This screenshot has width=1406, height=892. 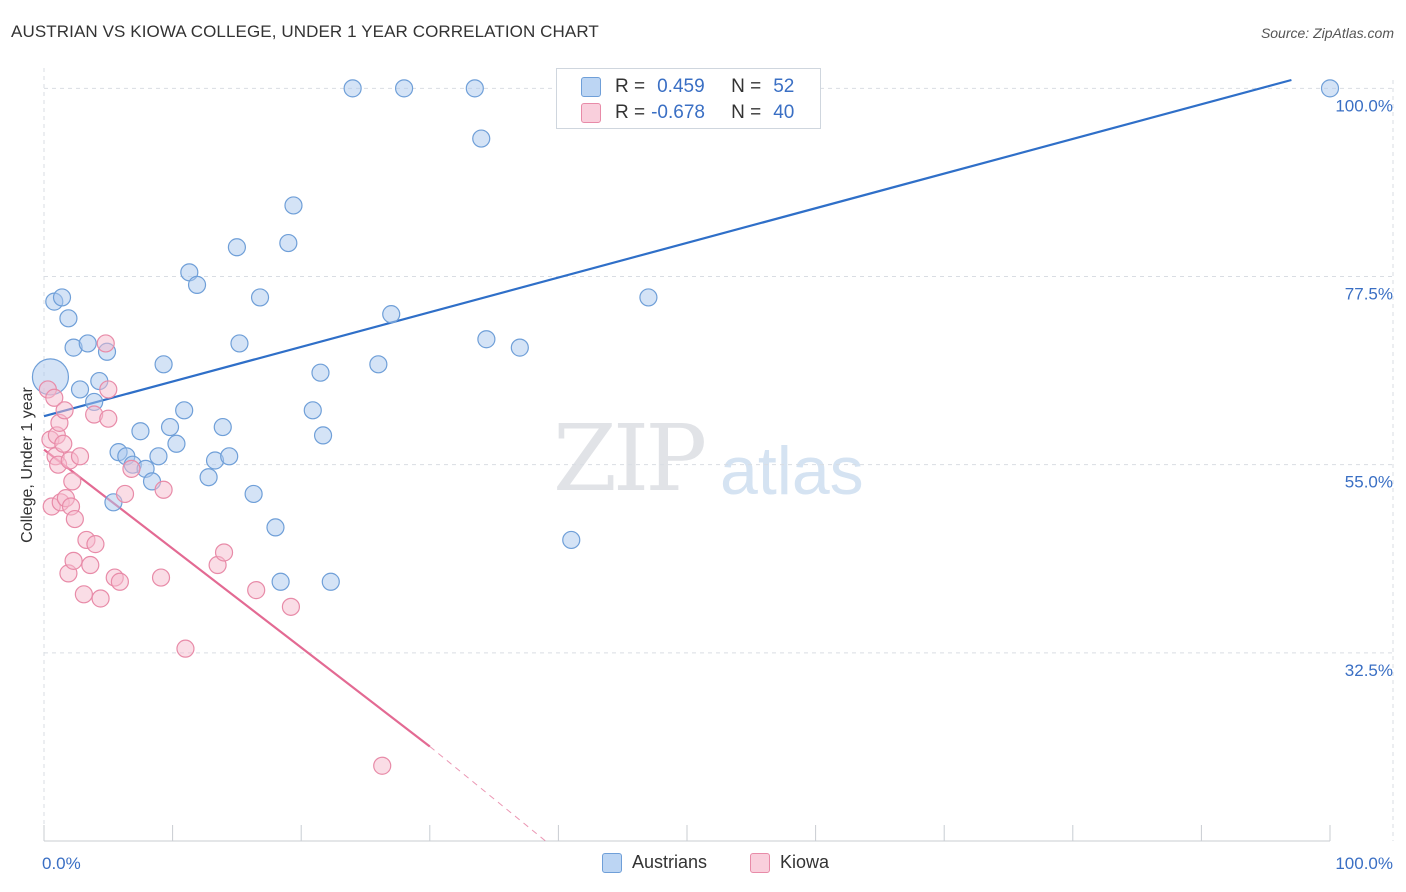 What do you see at coordinates (1369, 294) in the screenshot?
I see `y-tick-label: 77.5%` at bounding box center [1369, 294].